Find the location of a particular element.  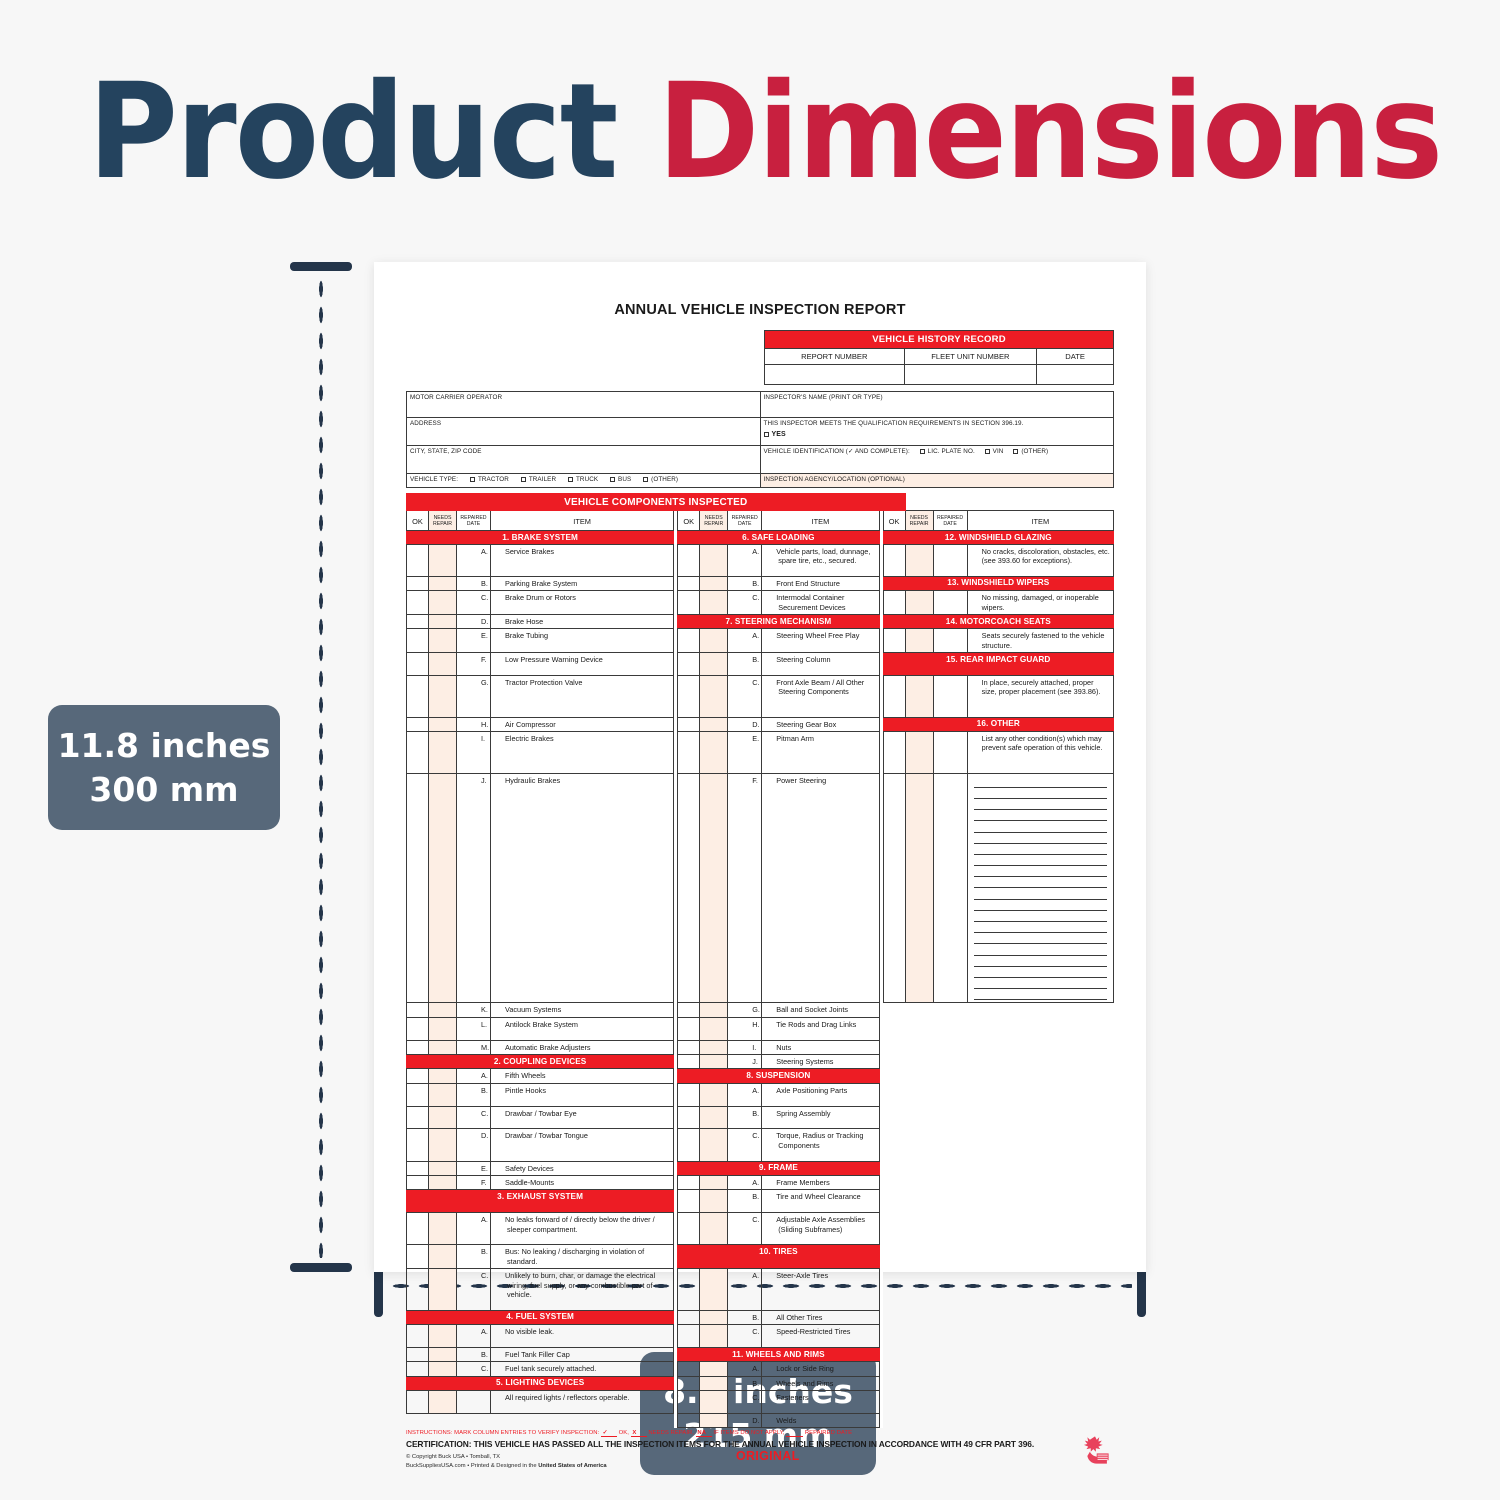

field-motor-carrier-operator: MOTOR CARRIER OPERATOR is located at coordinates (583, 404).